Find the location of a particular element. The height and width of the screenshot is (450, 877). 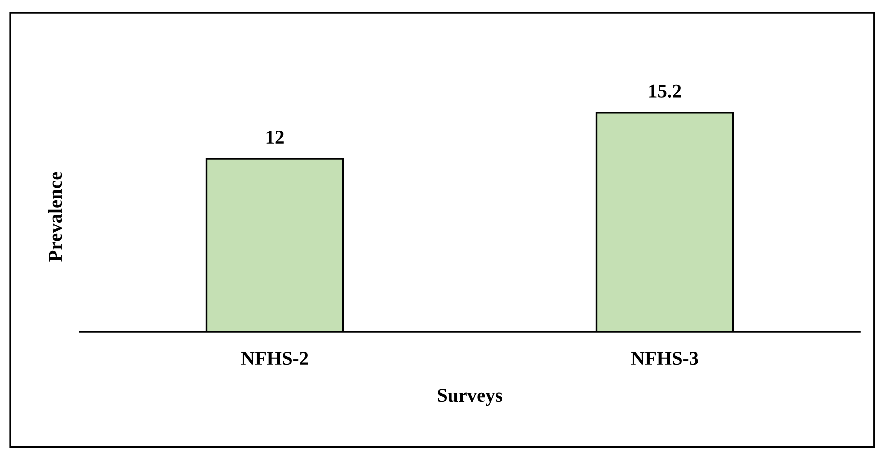

data-label: 12 is located at coordinates (275, 137).